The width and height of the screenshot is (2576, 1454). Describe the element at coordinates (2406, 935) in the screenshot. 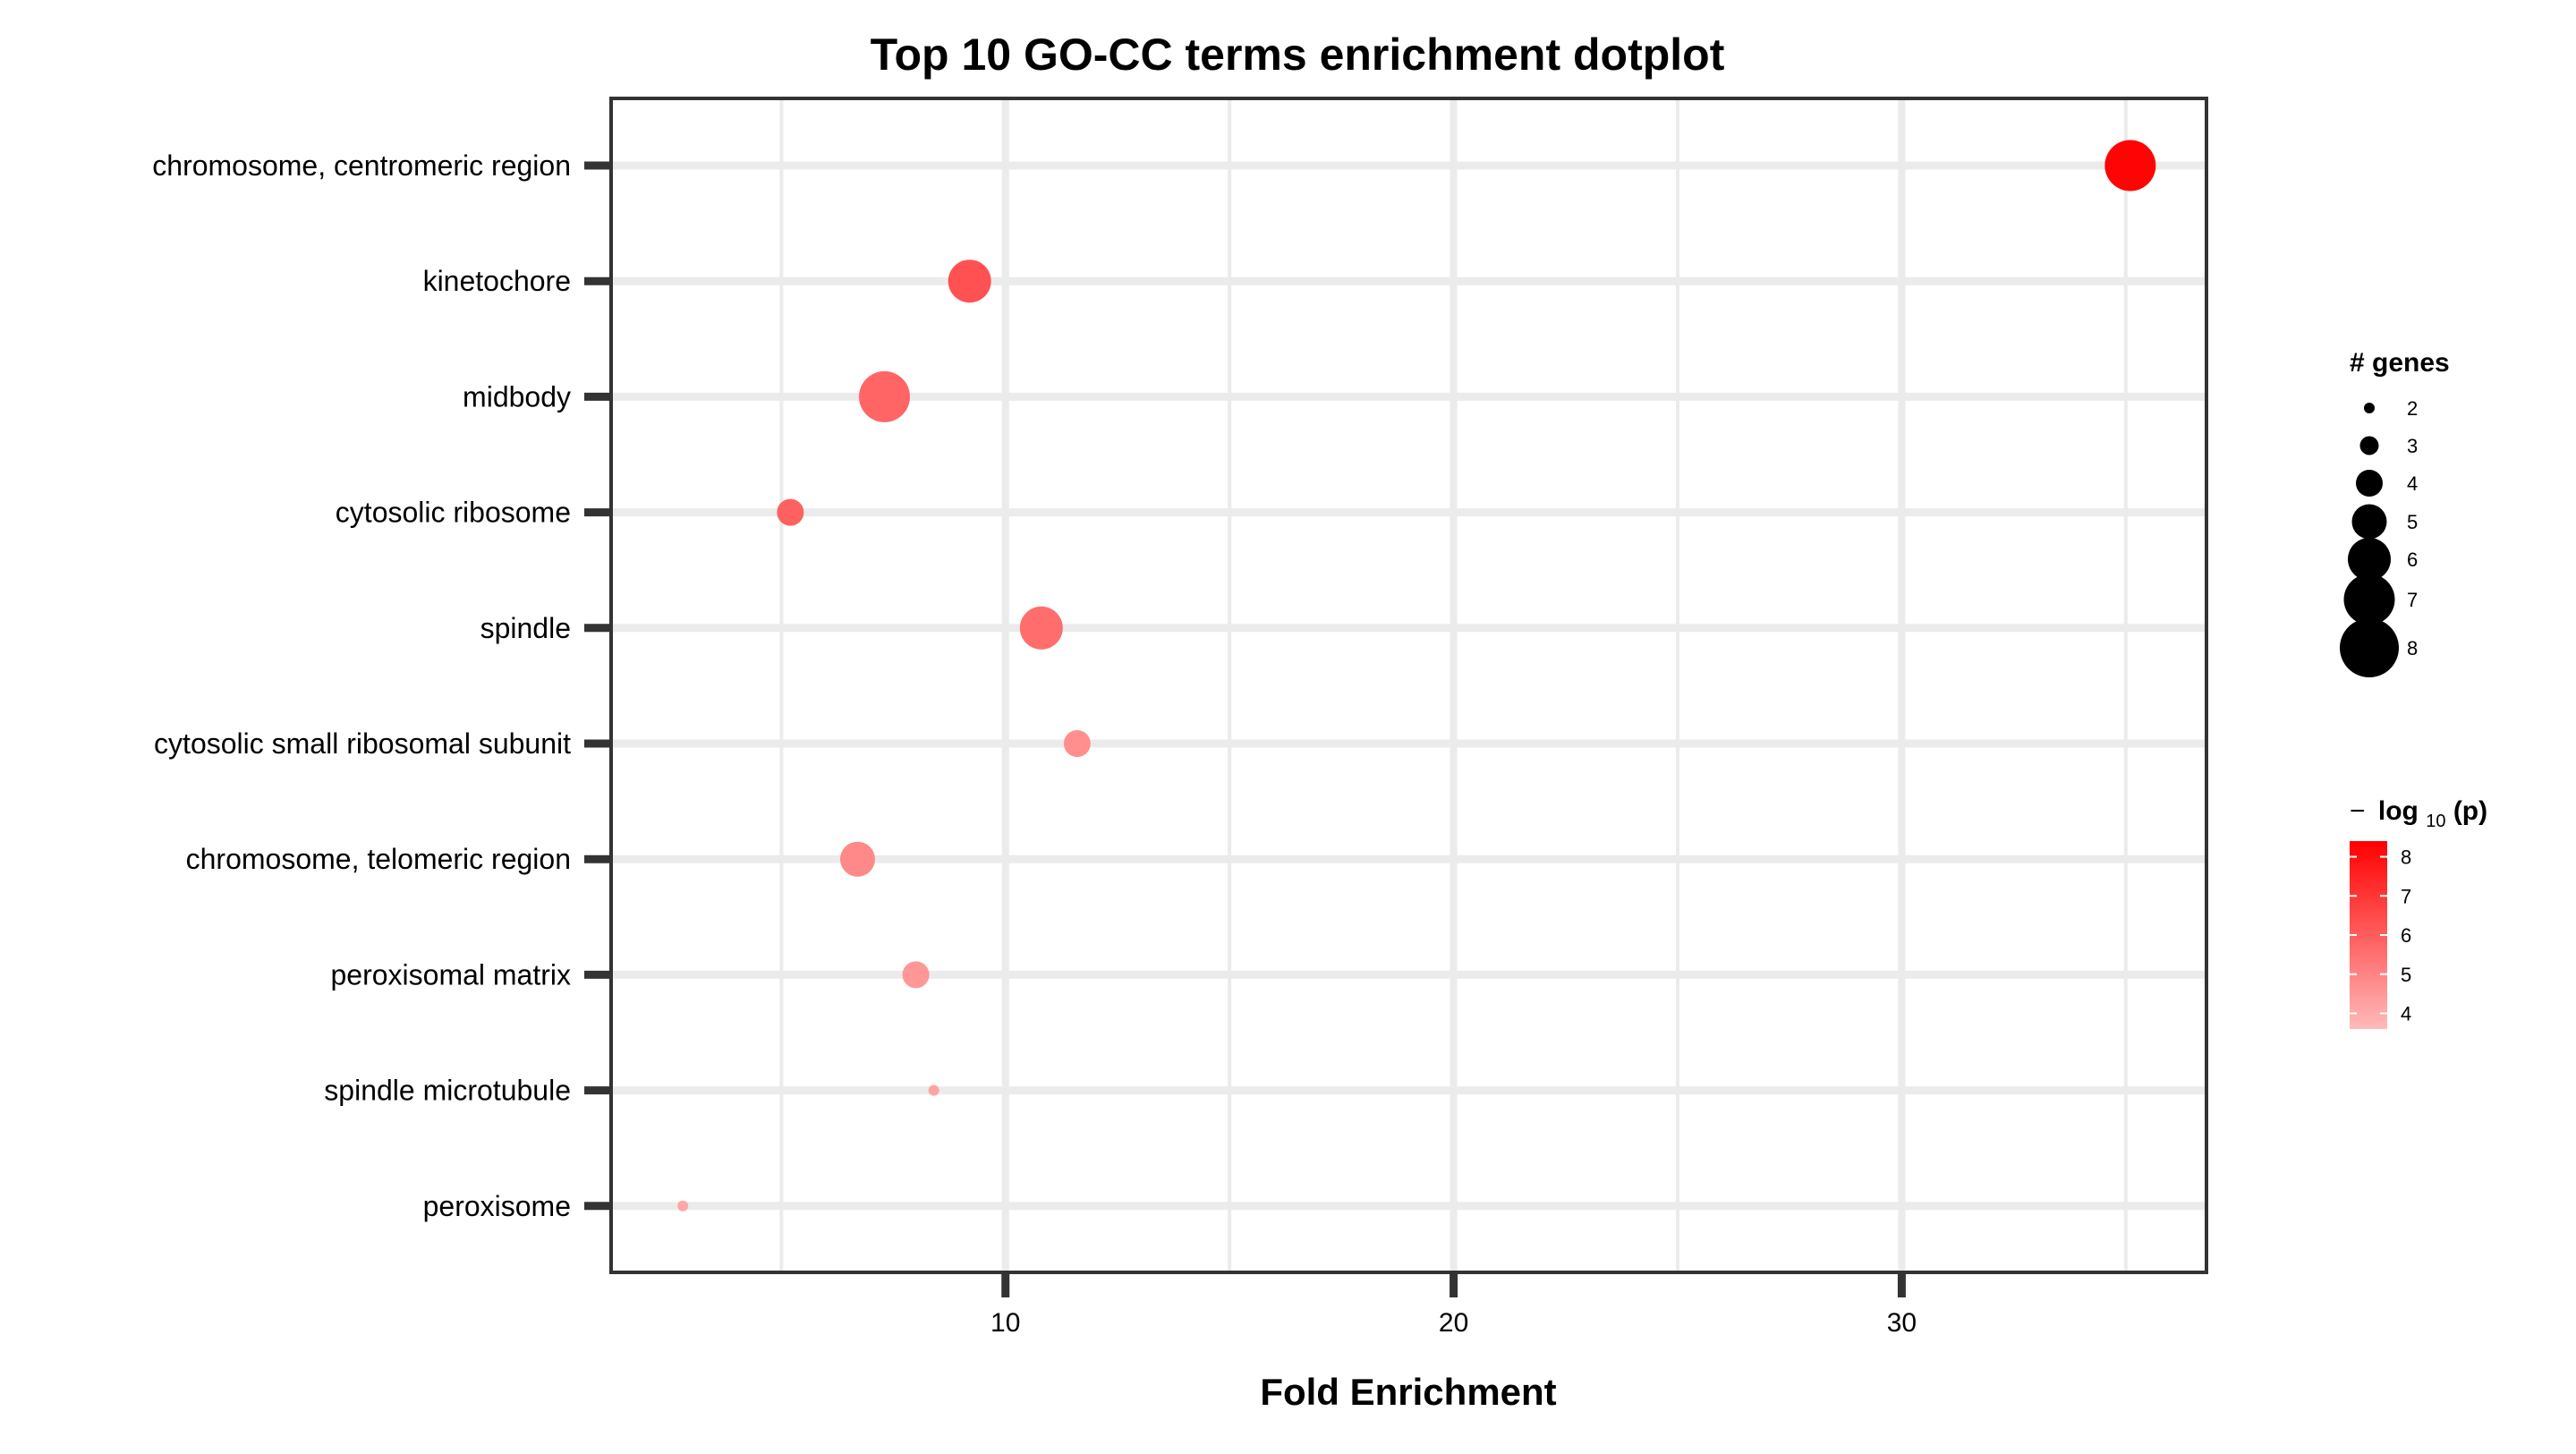

I see `color-legend-label: 6` at that location.